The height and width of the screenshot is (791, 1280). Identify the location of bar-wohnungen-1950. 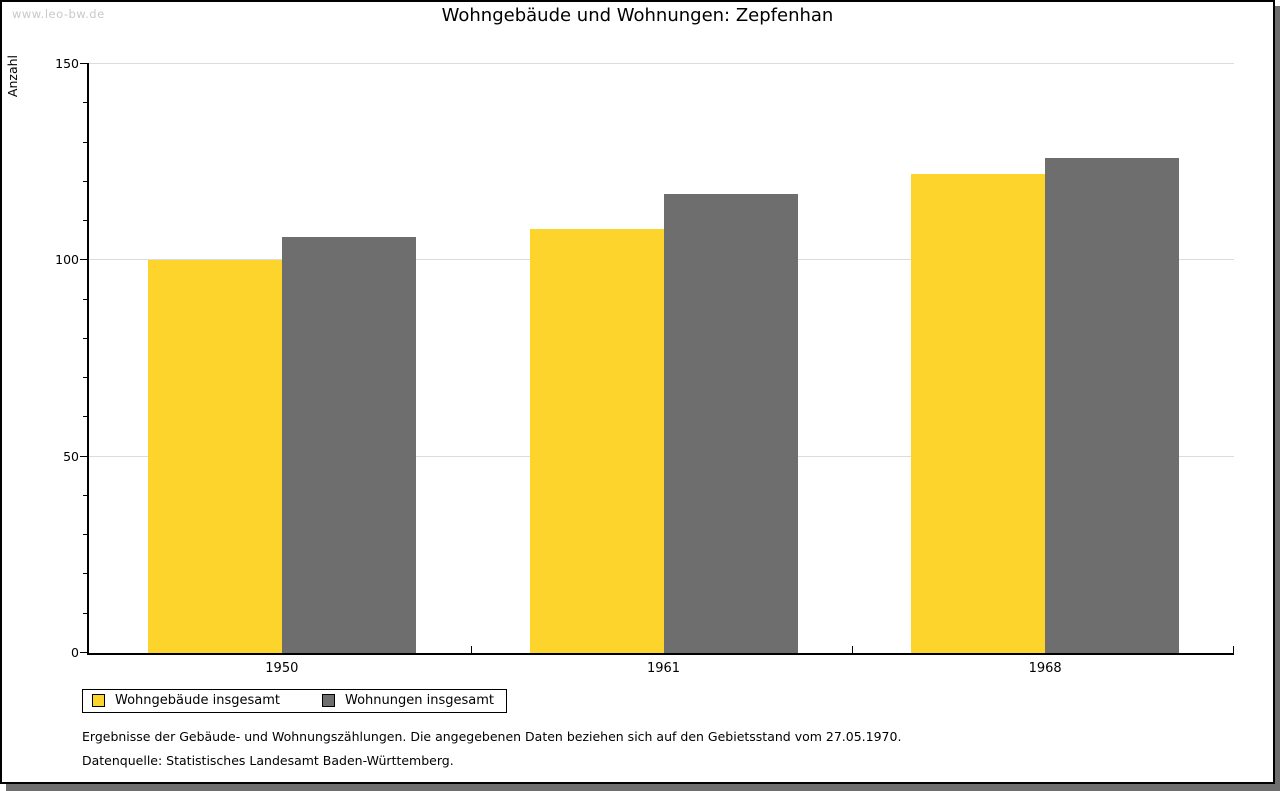
(348, 444).